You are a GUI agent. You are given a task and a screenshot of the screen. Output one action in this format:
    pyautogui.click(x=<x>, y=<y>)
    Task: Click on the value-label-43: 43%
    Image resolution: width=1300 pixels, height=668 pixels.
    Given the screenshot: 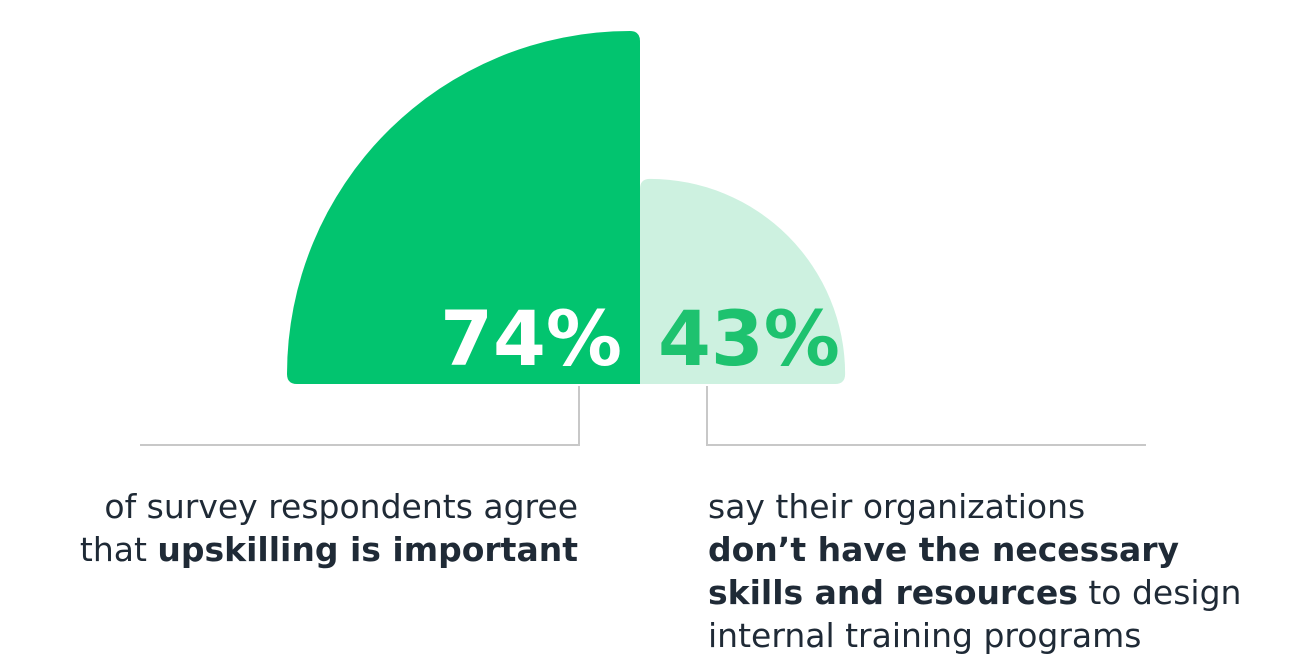 What is the action you would take?
    pyautogui.click(x=749, y=338)
    